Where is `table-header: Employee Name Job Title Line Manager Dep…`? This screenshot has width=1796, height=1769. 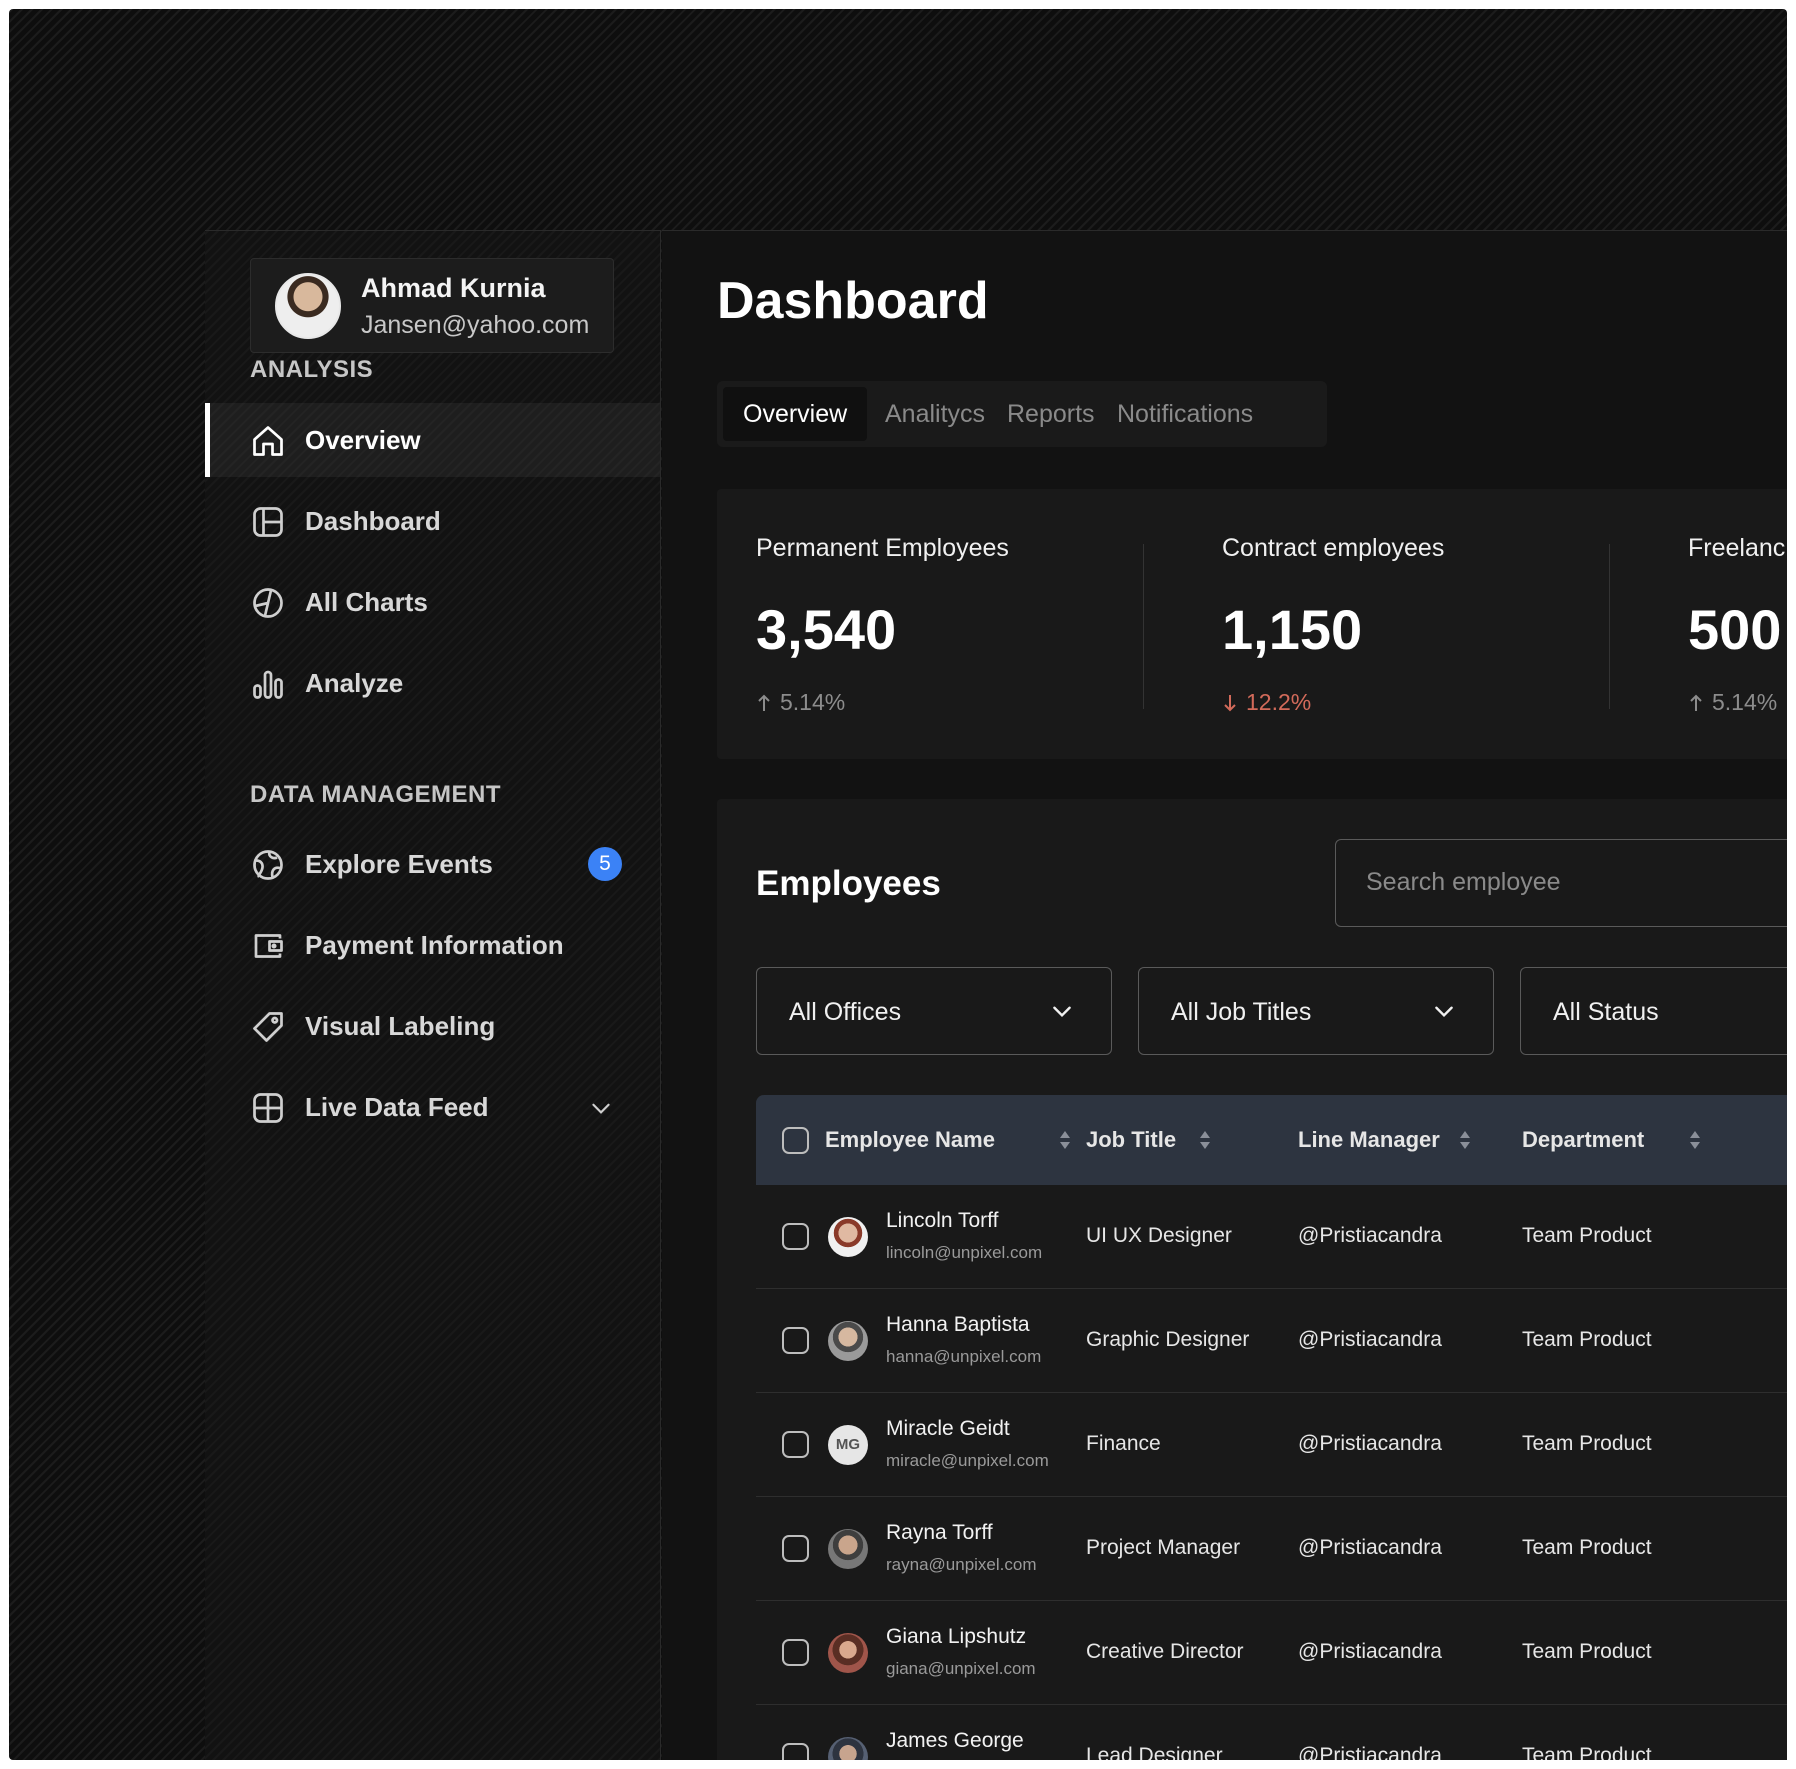
table-header: Employee Name Job Title Line Manager Dep… is located at coordinates (1276, 1140).